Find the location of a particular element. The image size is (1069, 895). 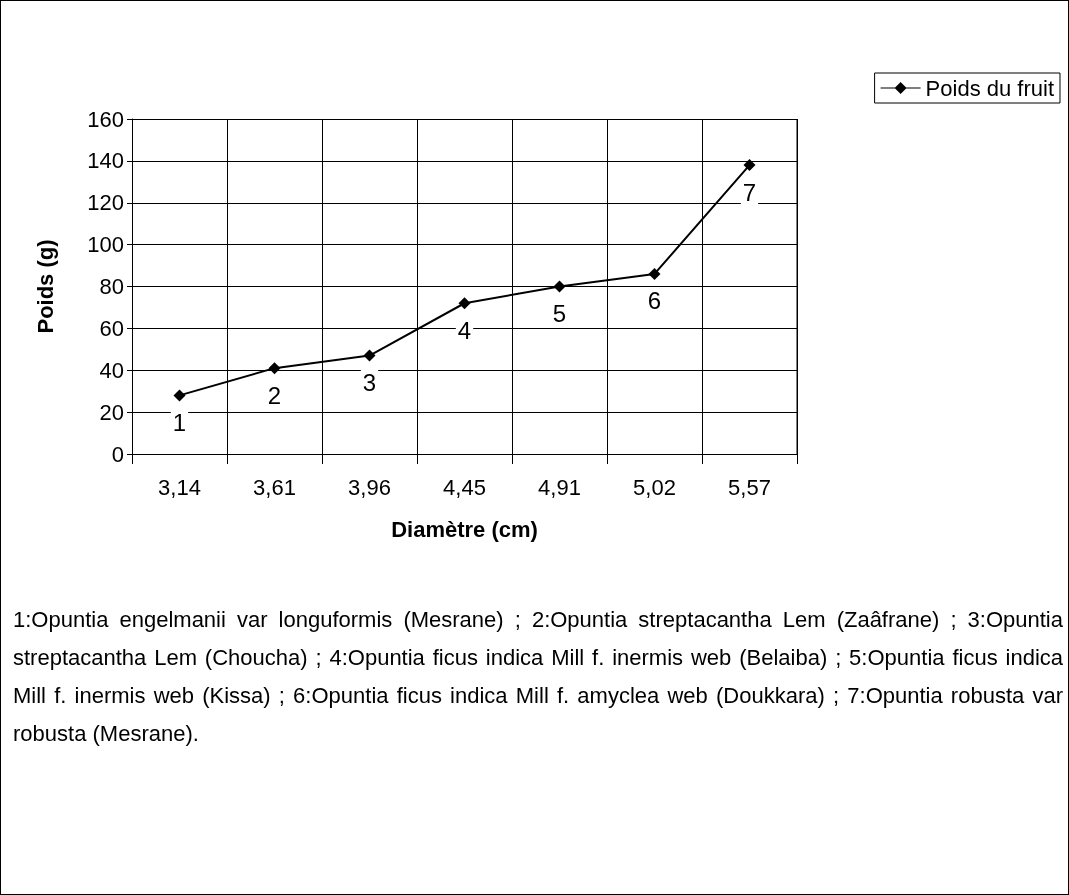

y-tick-label: 160 is located at coordinates (105, 119).